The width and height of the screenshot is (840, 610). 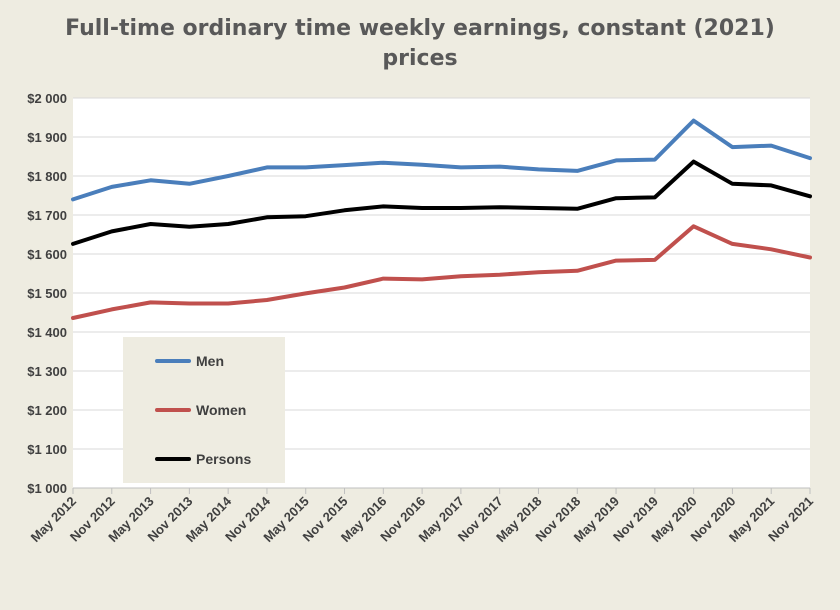 I want to click on y-tick-label: $1 200, so click(x=47, y=410).